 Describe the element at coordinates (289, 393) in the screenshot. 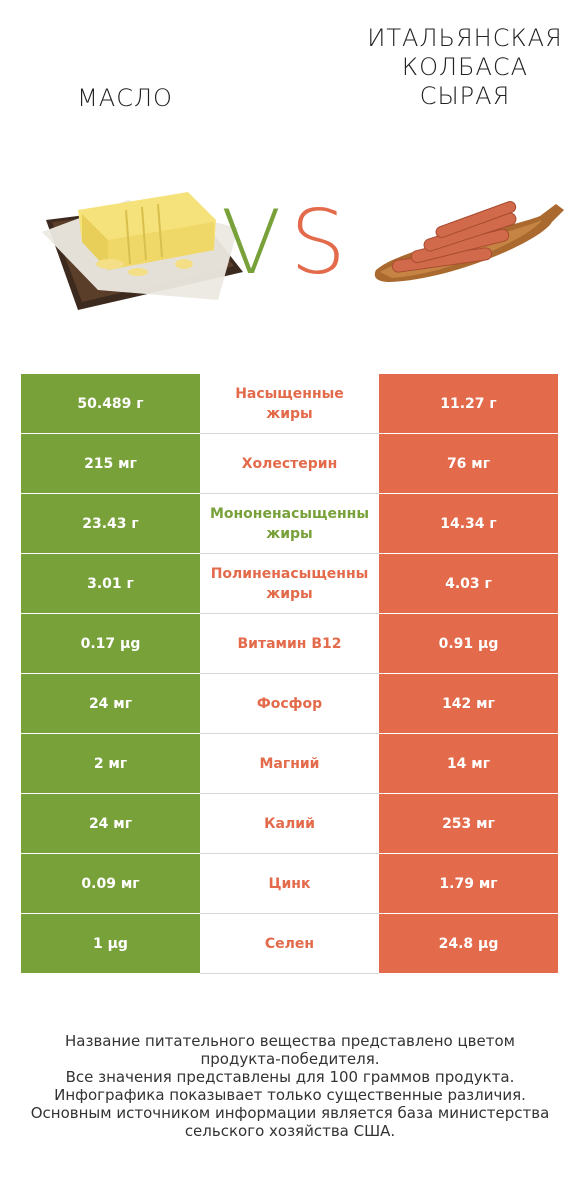

I see `nutrient-label-line: Насыщенные` at that location.